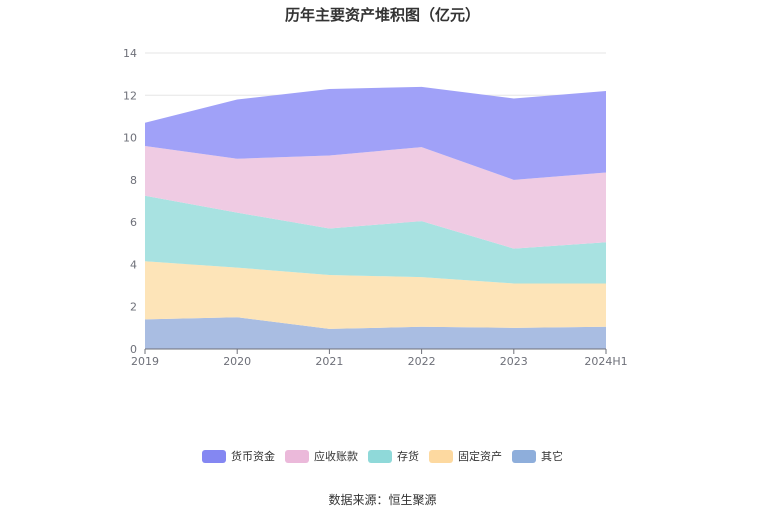 The width and height of the screenshot is (765, 517). I want to click on legend-item: 存货, so click(393, 456).